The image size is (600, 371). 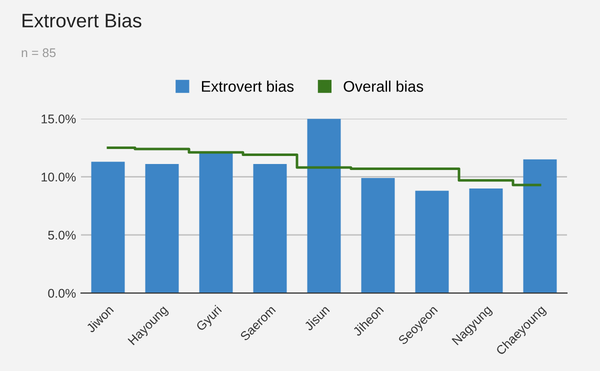 I want to click on y-tick-label: 0.0%, so click(x=62, y=293).